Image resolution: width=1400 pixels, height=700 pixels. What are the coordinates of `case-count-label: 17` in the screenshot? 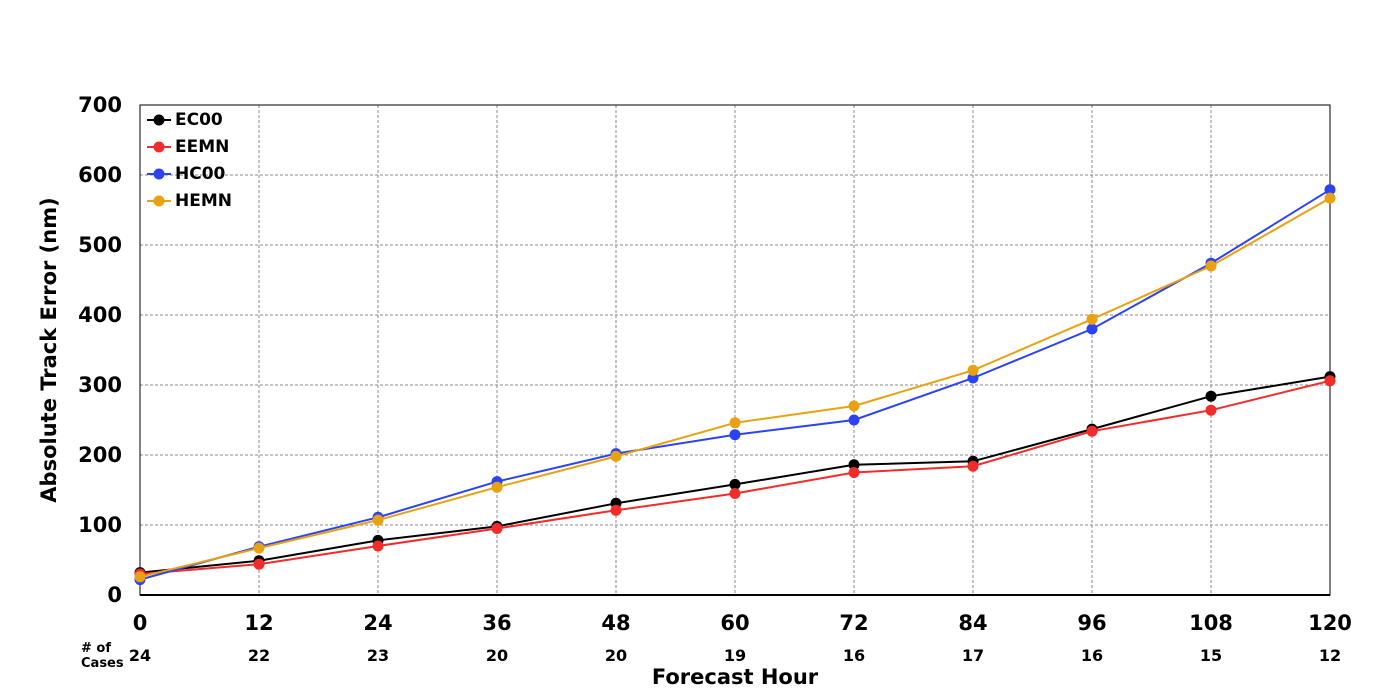 It's located at (973, 655).